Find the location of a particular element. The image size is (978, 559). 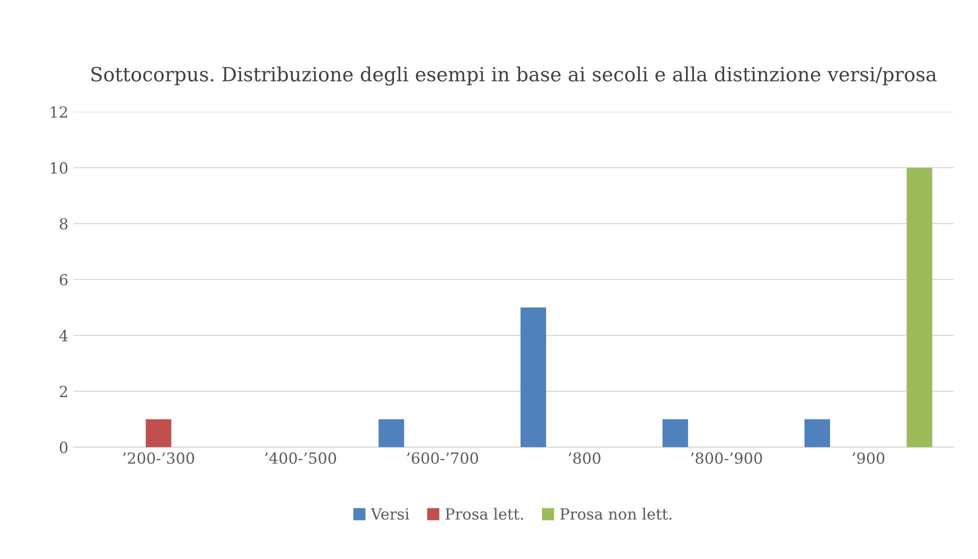

y-tick-label: 2 is located at coordinates (63, 392).